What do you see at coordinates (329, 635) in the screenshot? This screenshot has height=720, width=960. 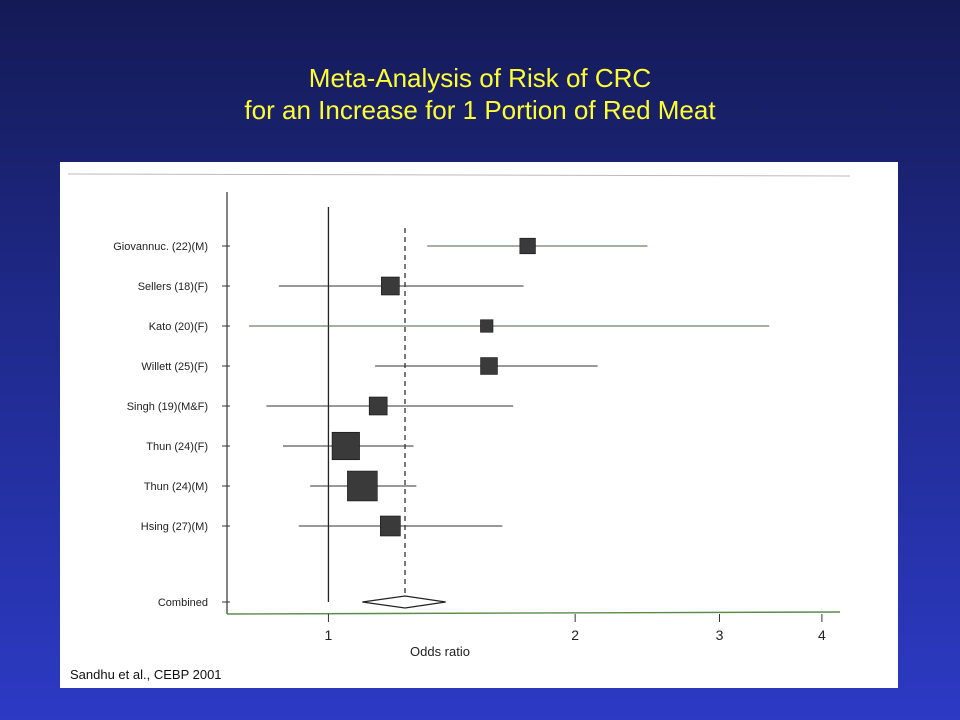 I see `x-tick-label: 1` at bounding box center [329, 635].